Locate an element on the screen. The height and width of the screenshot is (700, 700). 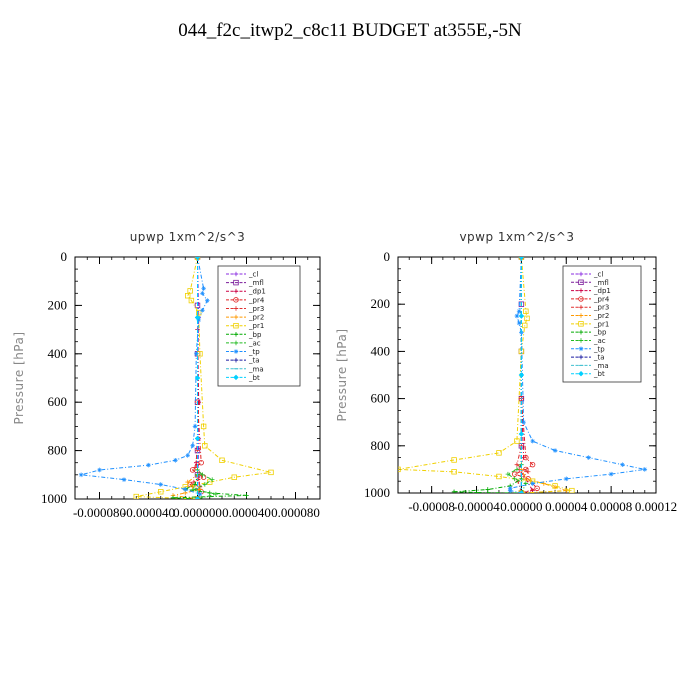
legend-item: _ta is located at coordinates (588, 358).